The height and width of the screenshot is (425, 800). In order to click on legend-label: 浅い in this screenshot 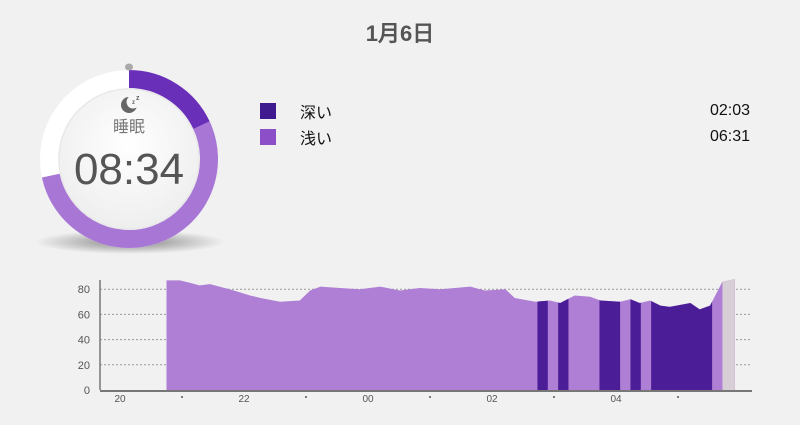, I will do `click(316, 139)`.